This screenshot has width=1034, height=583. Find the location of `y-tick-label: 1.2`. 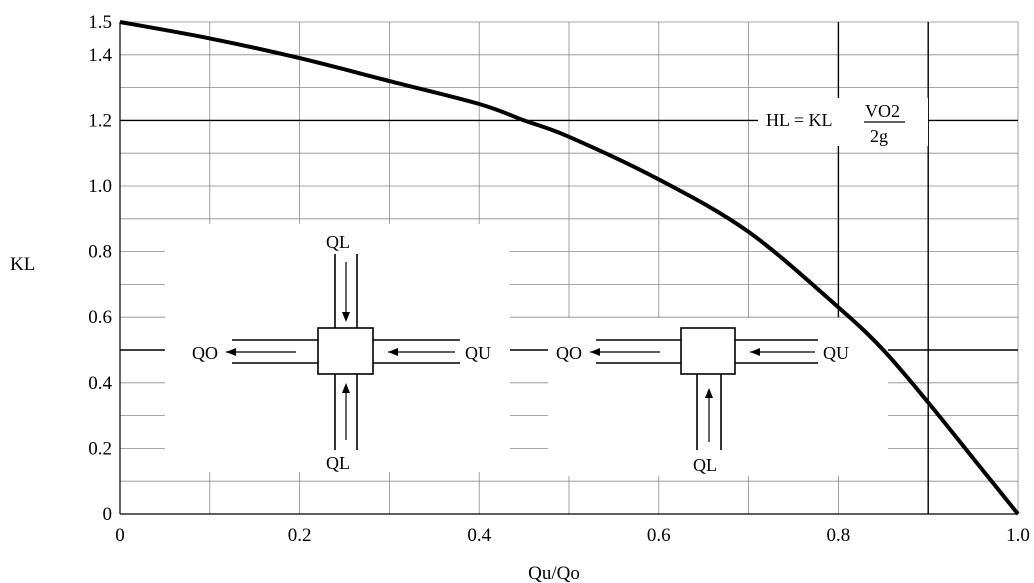

y-tick-label: 1.2 is located at coordinates (100, 120).